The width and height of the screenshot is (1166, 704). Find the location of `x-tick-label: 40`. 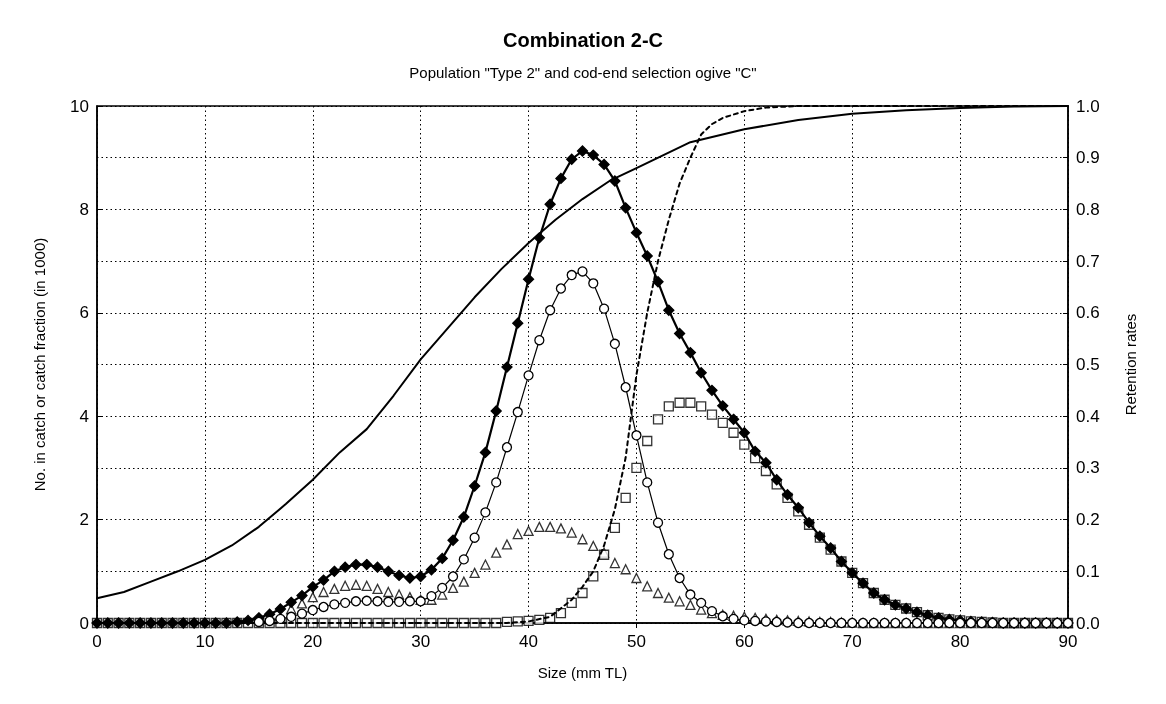

x-tick-label: 40 is located at coordinates (529, 641).